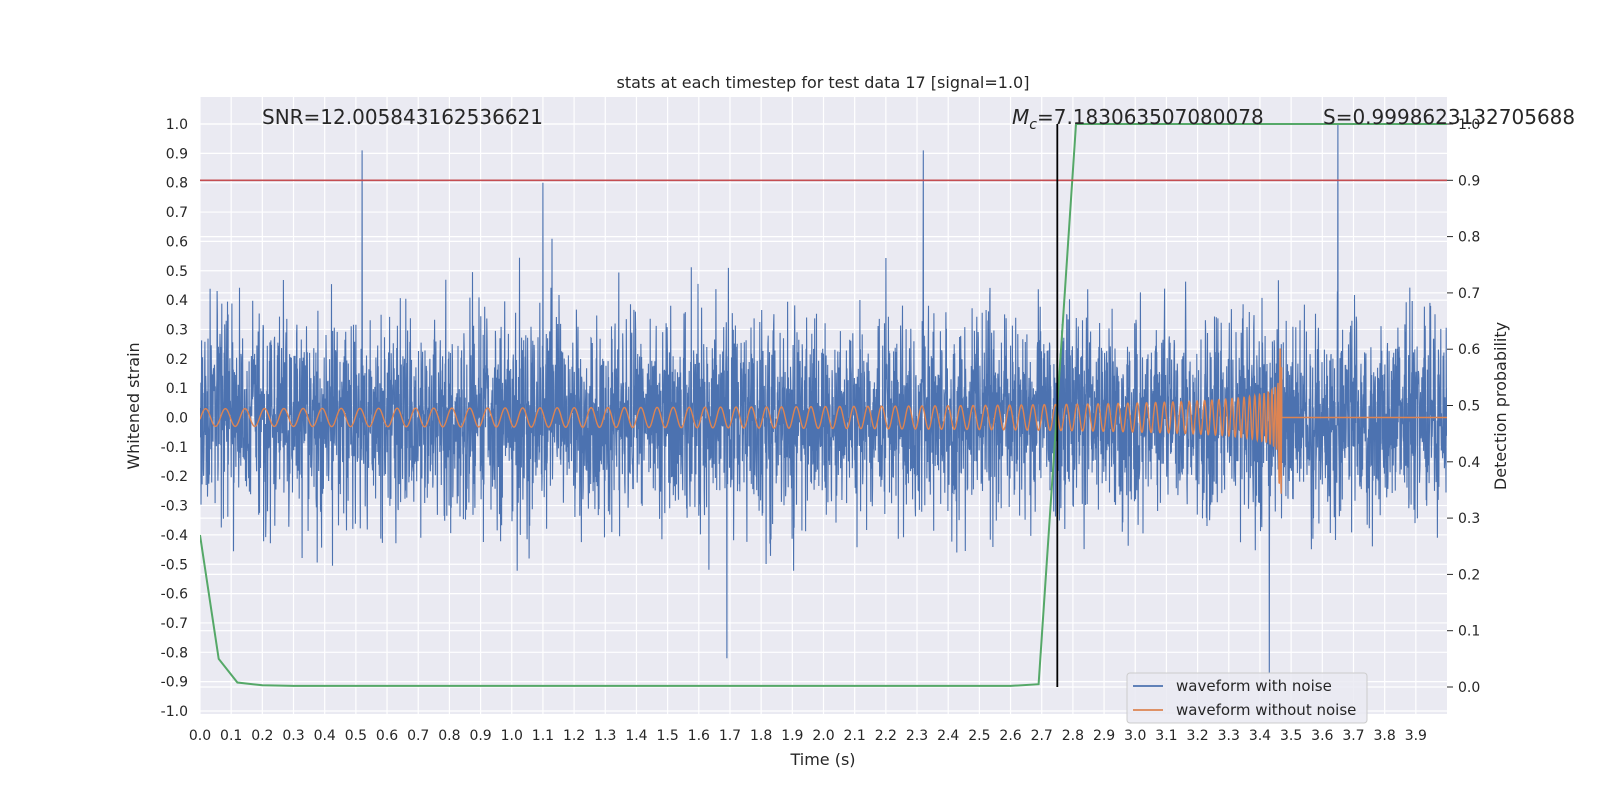 The width and height of the screenshot is (1600, 800). Describe the element at coordinates (325, 736) in the screenshot. I see `x-tick-label: 0.4` at that location.